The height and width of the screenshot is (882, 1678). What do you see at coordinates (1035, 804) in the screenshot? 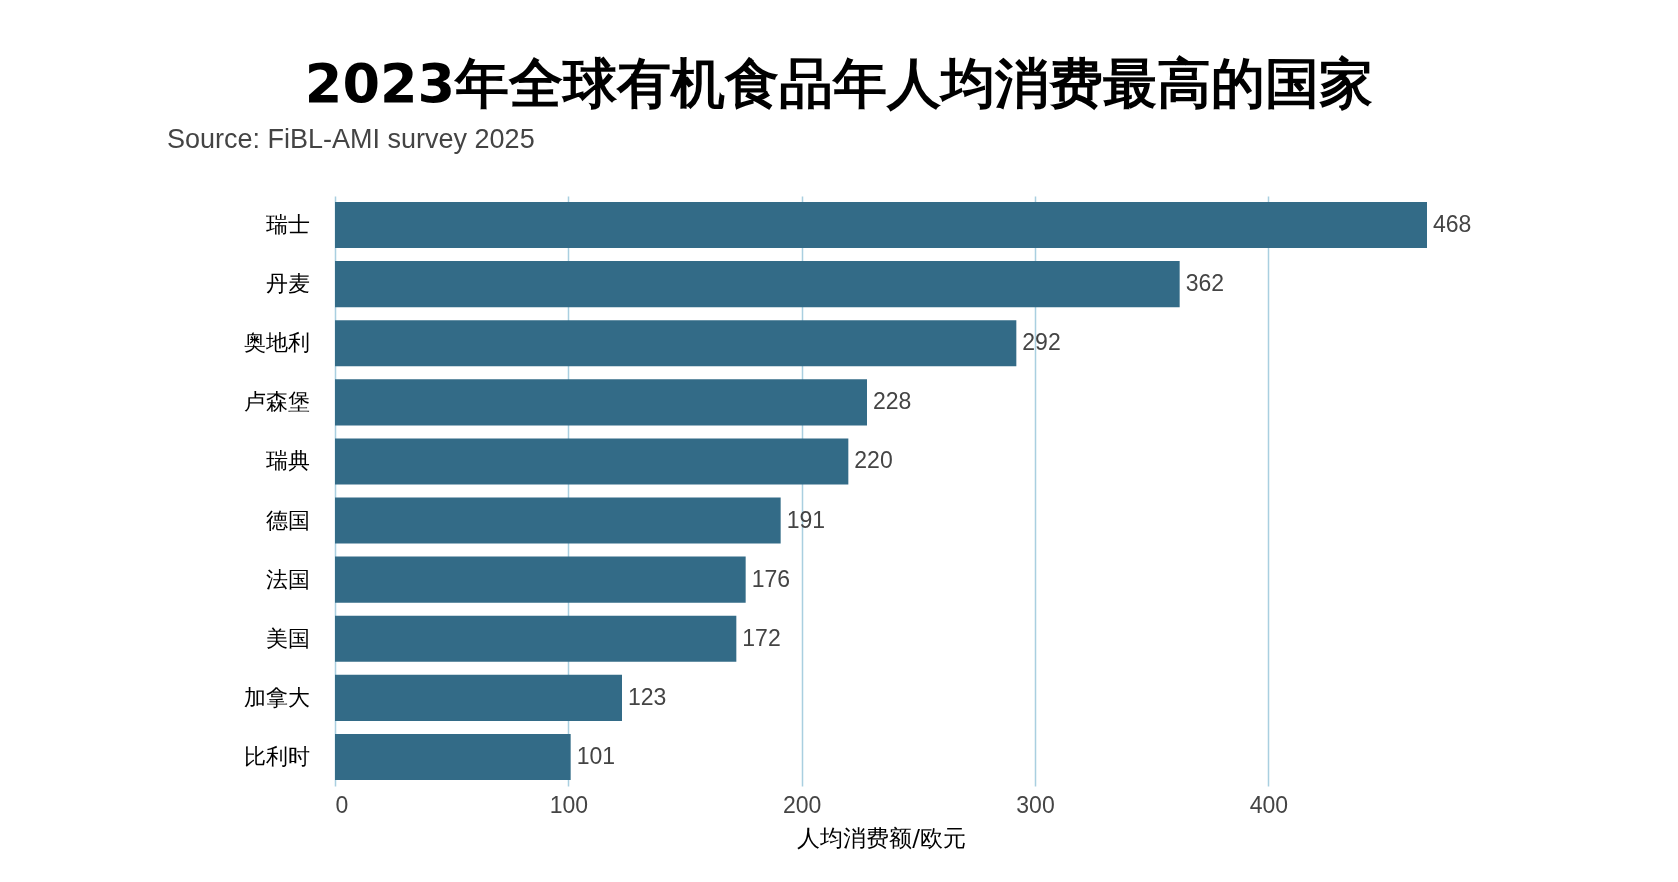
I see `x-tick-label: 300` at bounding box center [1035, 804].